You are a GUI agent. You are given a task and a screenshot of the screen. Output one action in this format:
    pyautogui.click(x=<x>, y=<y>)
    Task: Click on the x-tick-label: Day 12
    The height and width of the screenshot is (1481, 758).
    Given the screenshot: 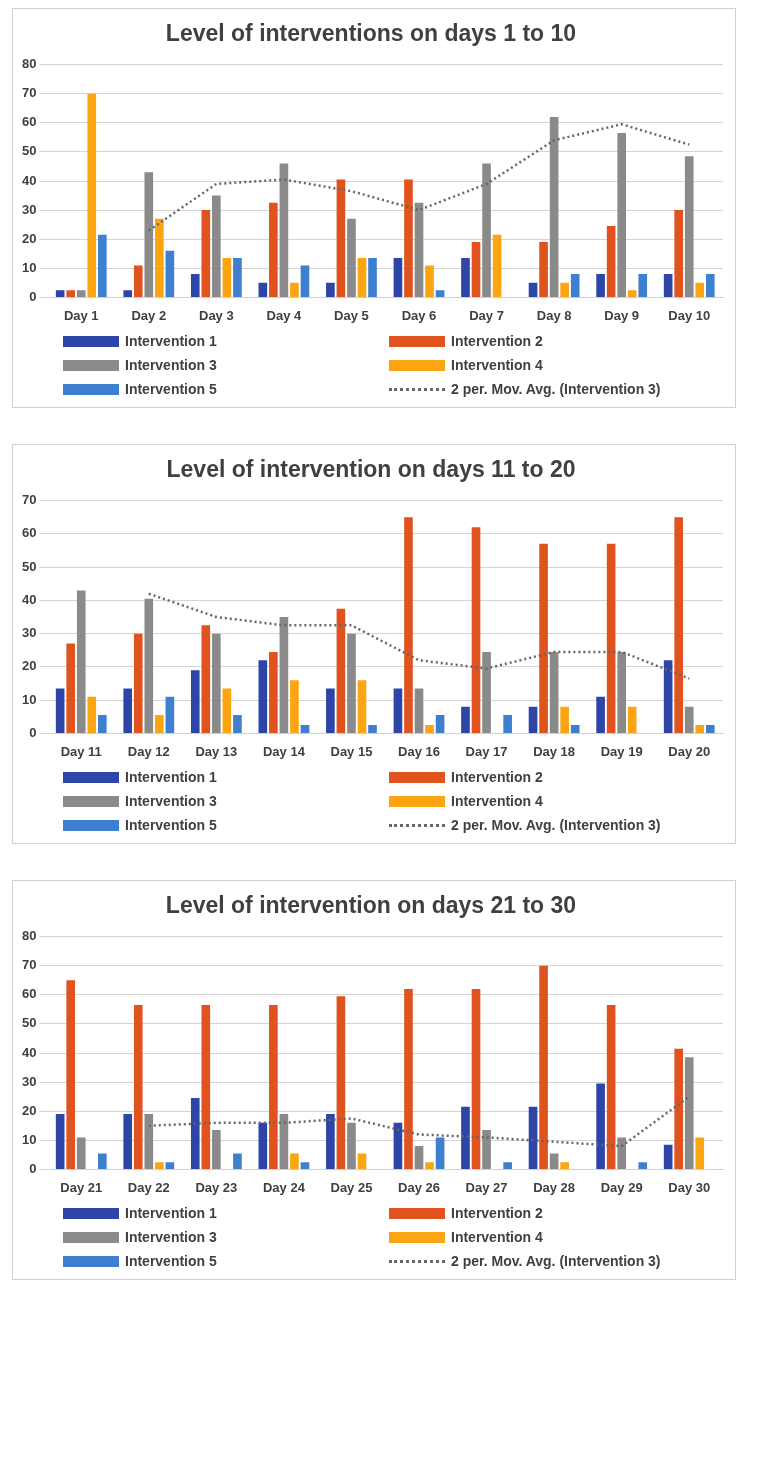 What is the action you would take?
    pyautogui.click(x=148, y=751)
    